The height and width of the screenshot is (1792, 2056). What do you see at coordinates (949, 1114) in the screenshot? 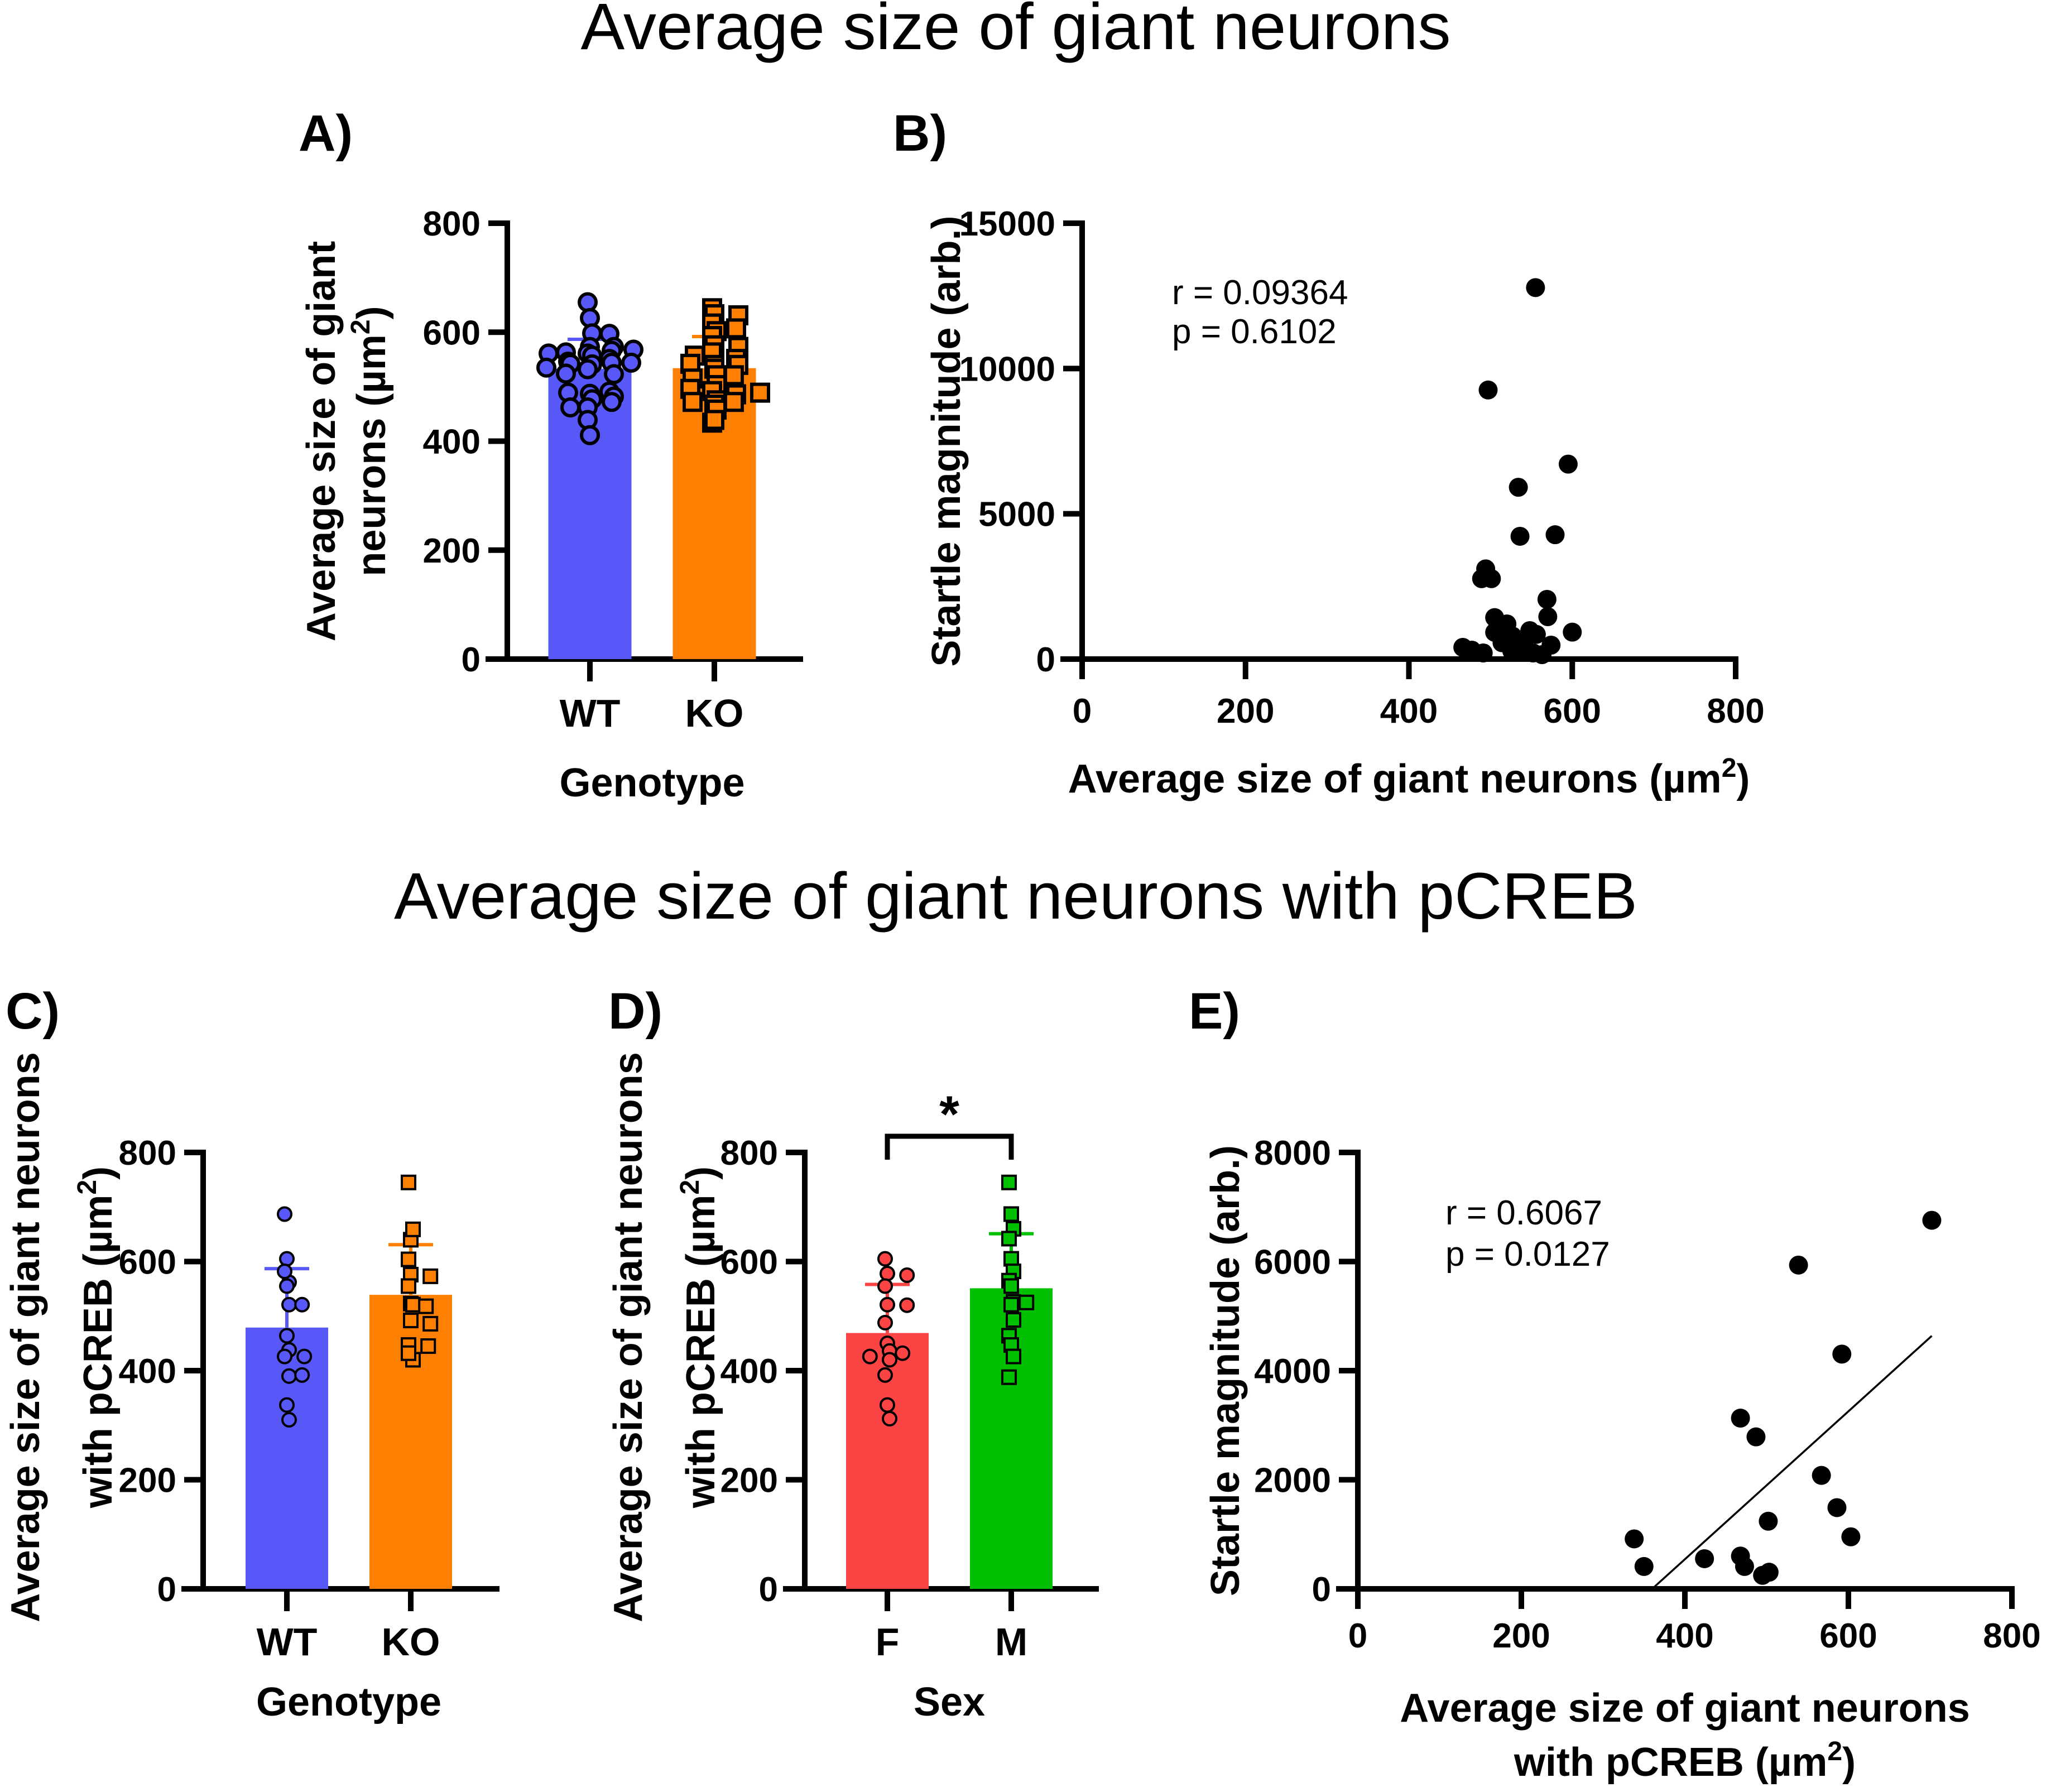
I see `significance-star: *` at bounding box center [949, 1114].